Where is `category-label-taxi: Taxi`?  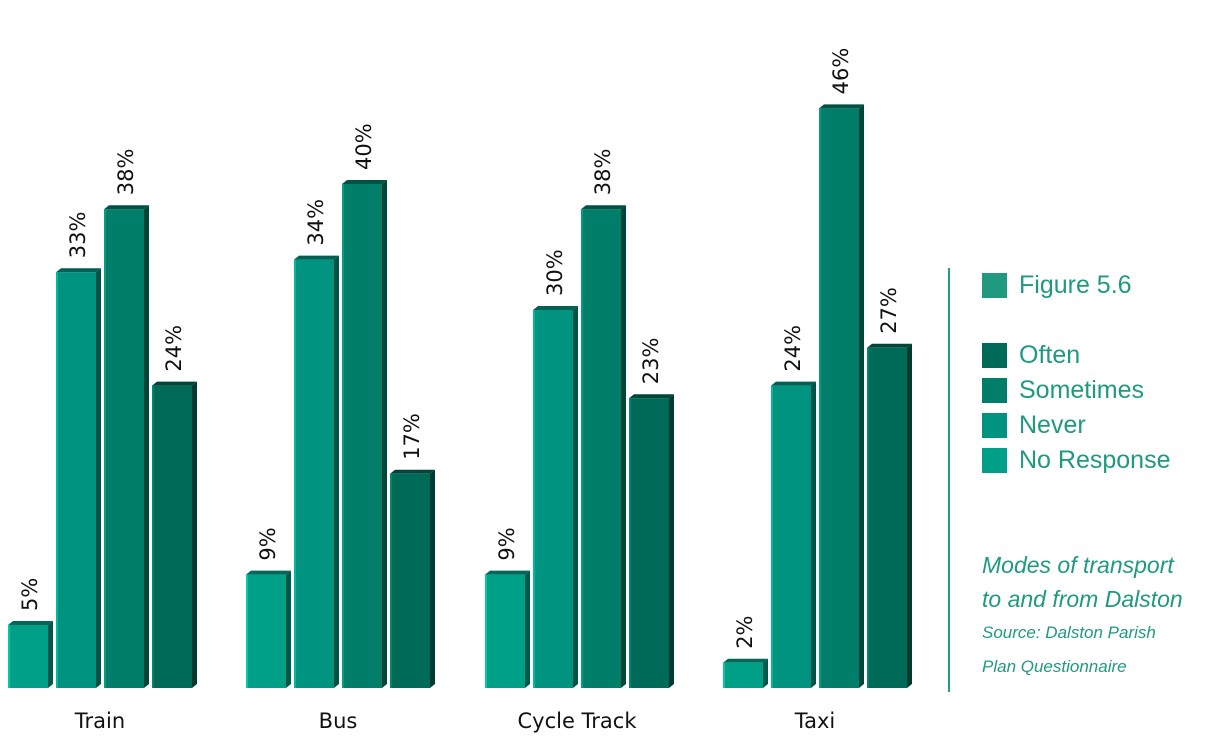
category-label-taxi: Taxi is located at coordinates (814, 721).